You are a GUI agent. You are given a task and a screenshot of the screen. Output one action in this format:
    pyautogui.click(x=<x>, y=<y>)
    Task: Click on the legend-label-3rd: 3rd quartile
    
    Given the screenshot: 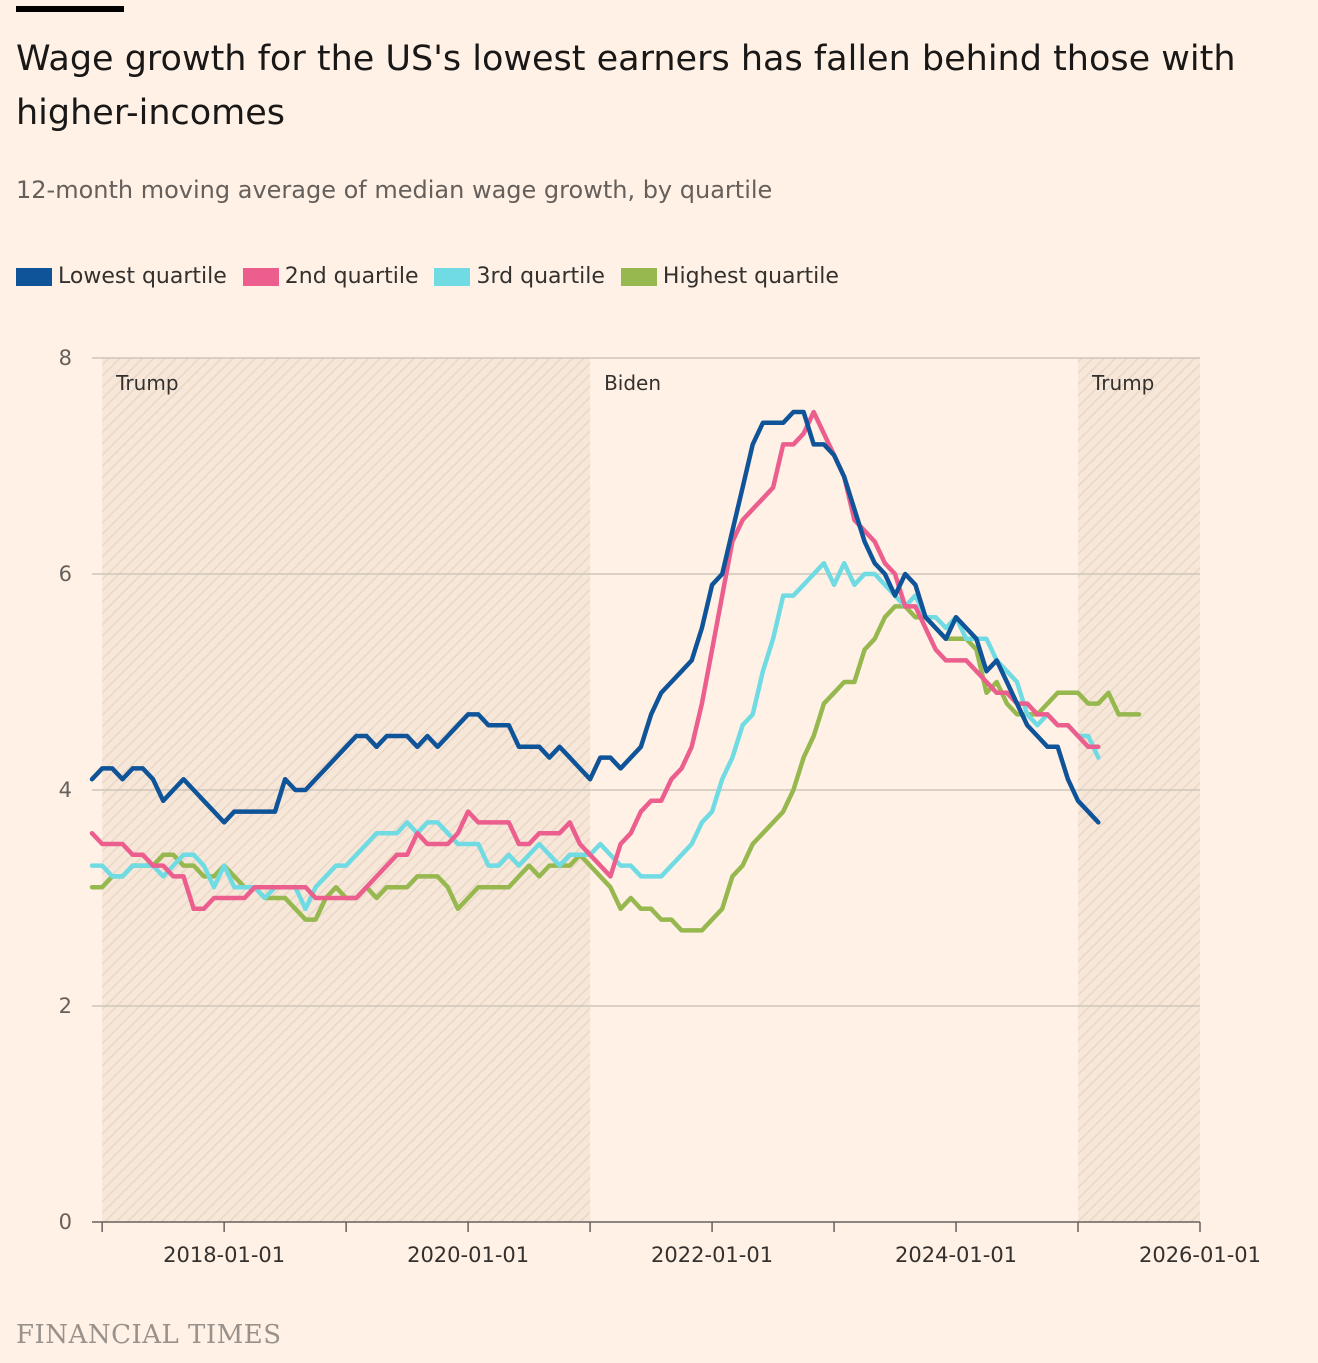 What is the action you would take?
    pyautogui.click(x=540, y=276)
    